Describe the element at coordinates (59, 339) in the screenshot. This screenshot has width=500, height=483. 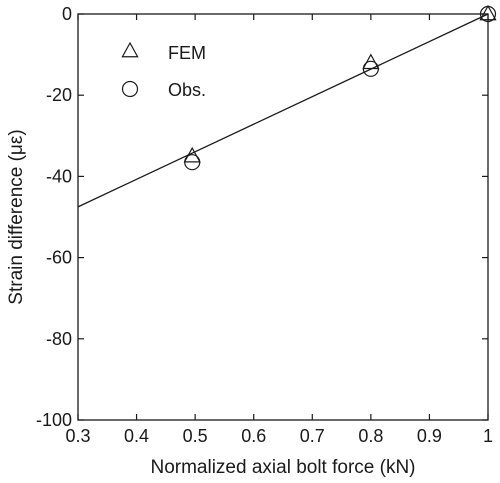
I see `y-tick-label: -80` at that location.